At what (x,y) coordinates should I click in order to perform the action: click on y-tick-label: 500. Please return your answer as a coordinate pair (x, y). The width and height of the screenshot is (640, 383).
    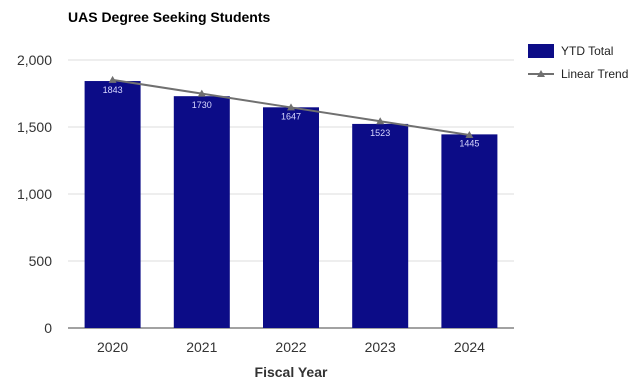
    Looking at the image, I should click on (41, 261).